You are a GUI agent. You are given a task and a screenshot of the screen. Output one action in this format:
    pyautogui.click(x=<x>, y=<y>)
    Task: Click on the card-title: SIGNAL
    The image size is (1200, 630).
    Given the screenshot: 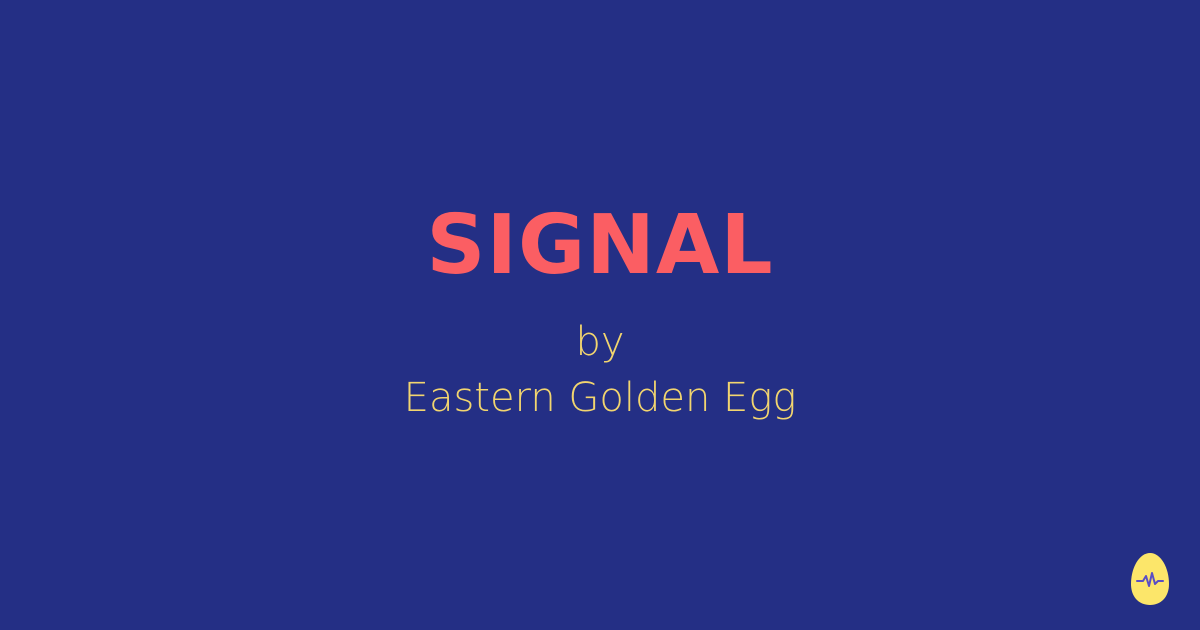 What is the action you would take?
    pyautogui.click(x=600, y=245)
    